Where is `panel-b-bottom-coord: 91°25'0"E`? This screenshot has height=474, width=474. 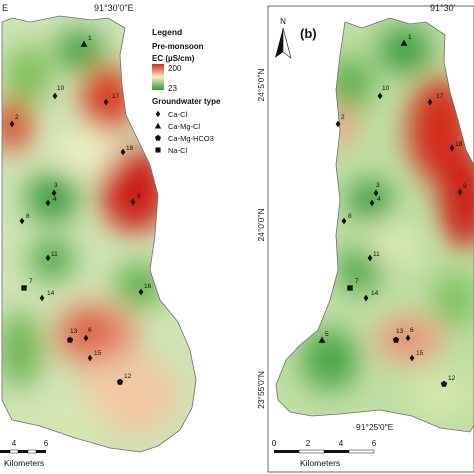
panel-b-bottom-coord: 91°25'0"E is located at coordinates (375, 427).